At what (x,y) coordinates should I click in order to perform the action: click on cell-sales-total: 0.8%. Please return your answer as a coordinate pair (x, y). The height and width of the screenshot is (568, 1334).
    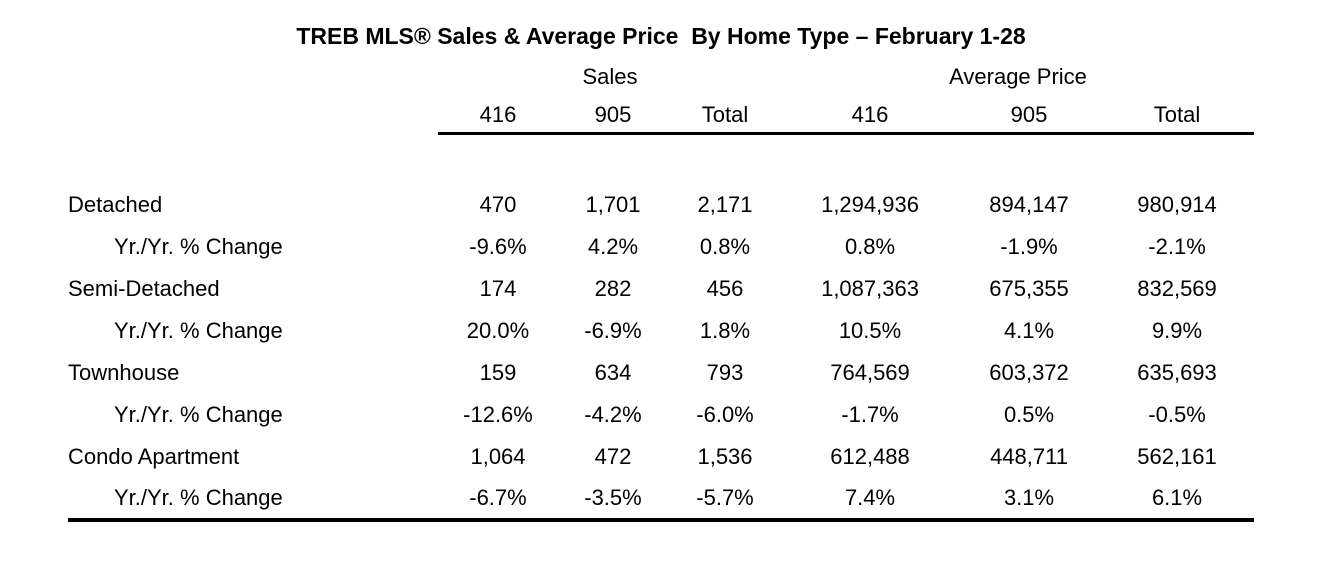
    Looking at the image, I should click on (725, 246).